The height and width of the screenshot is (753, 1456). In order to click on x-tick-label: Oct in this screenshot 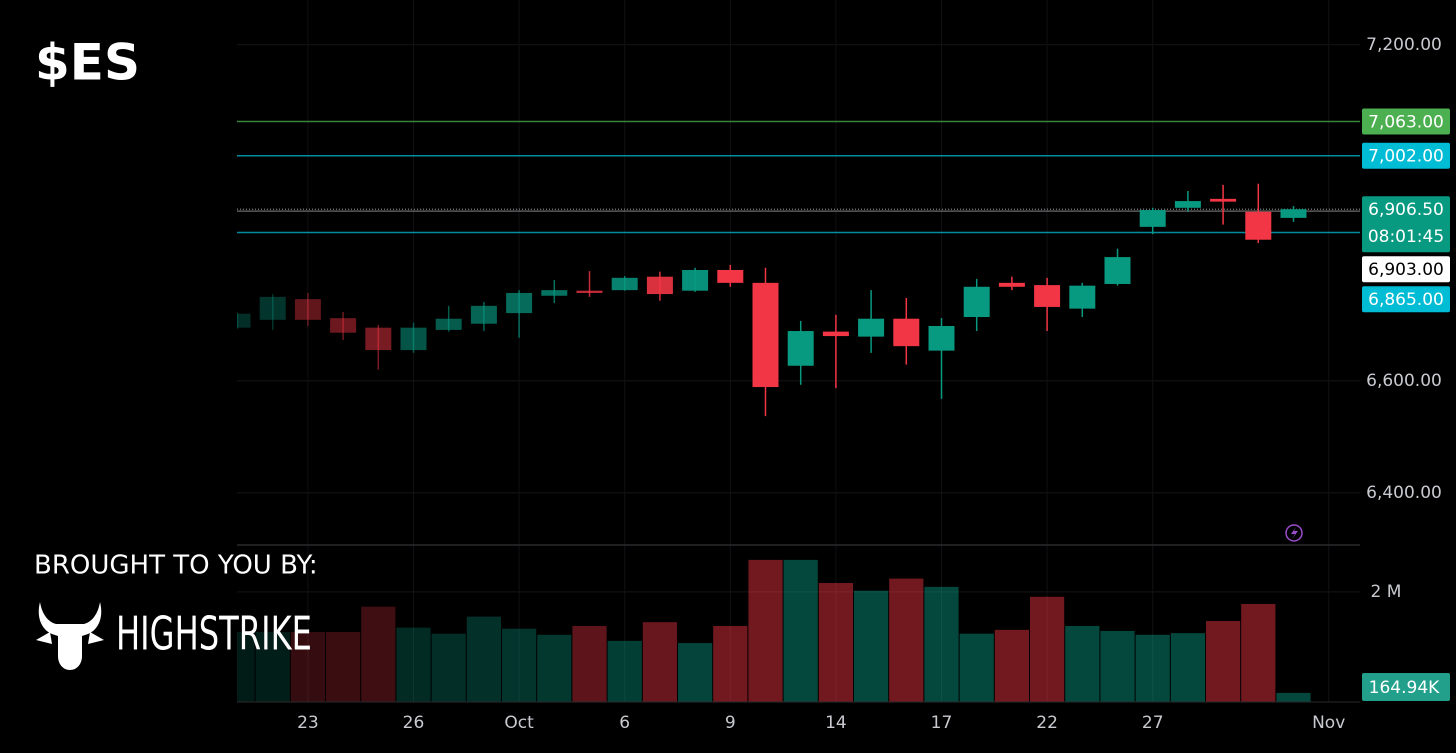, I will do `click(519, 723)`.